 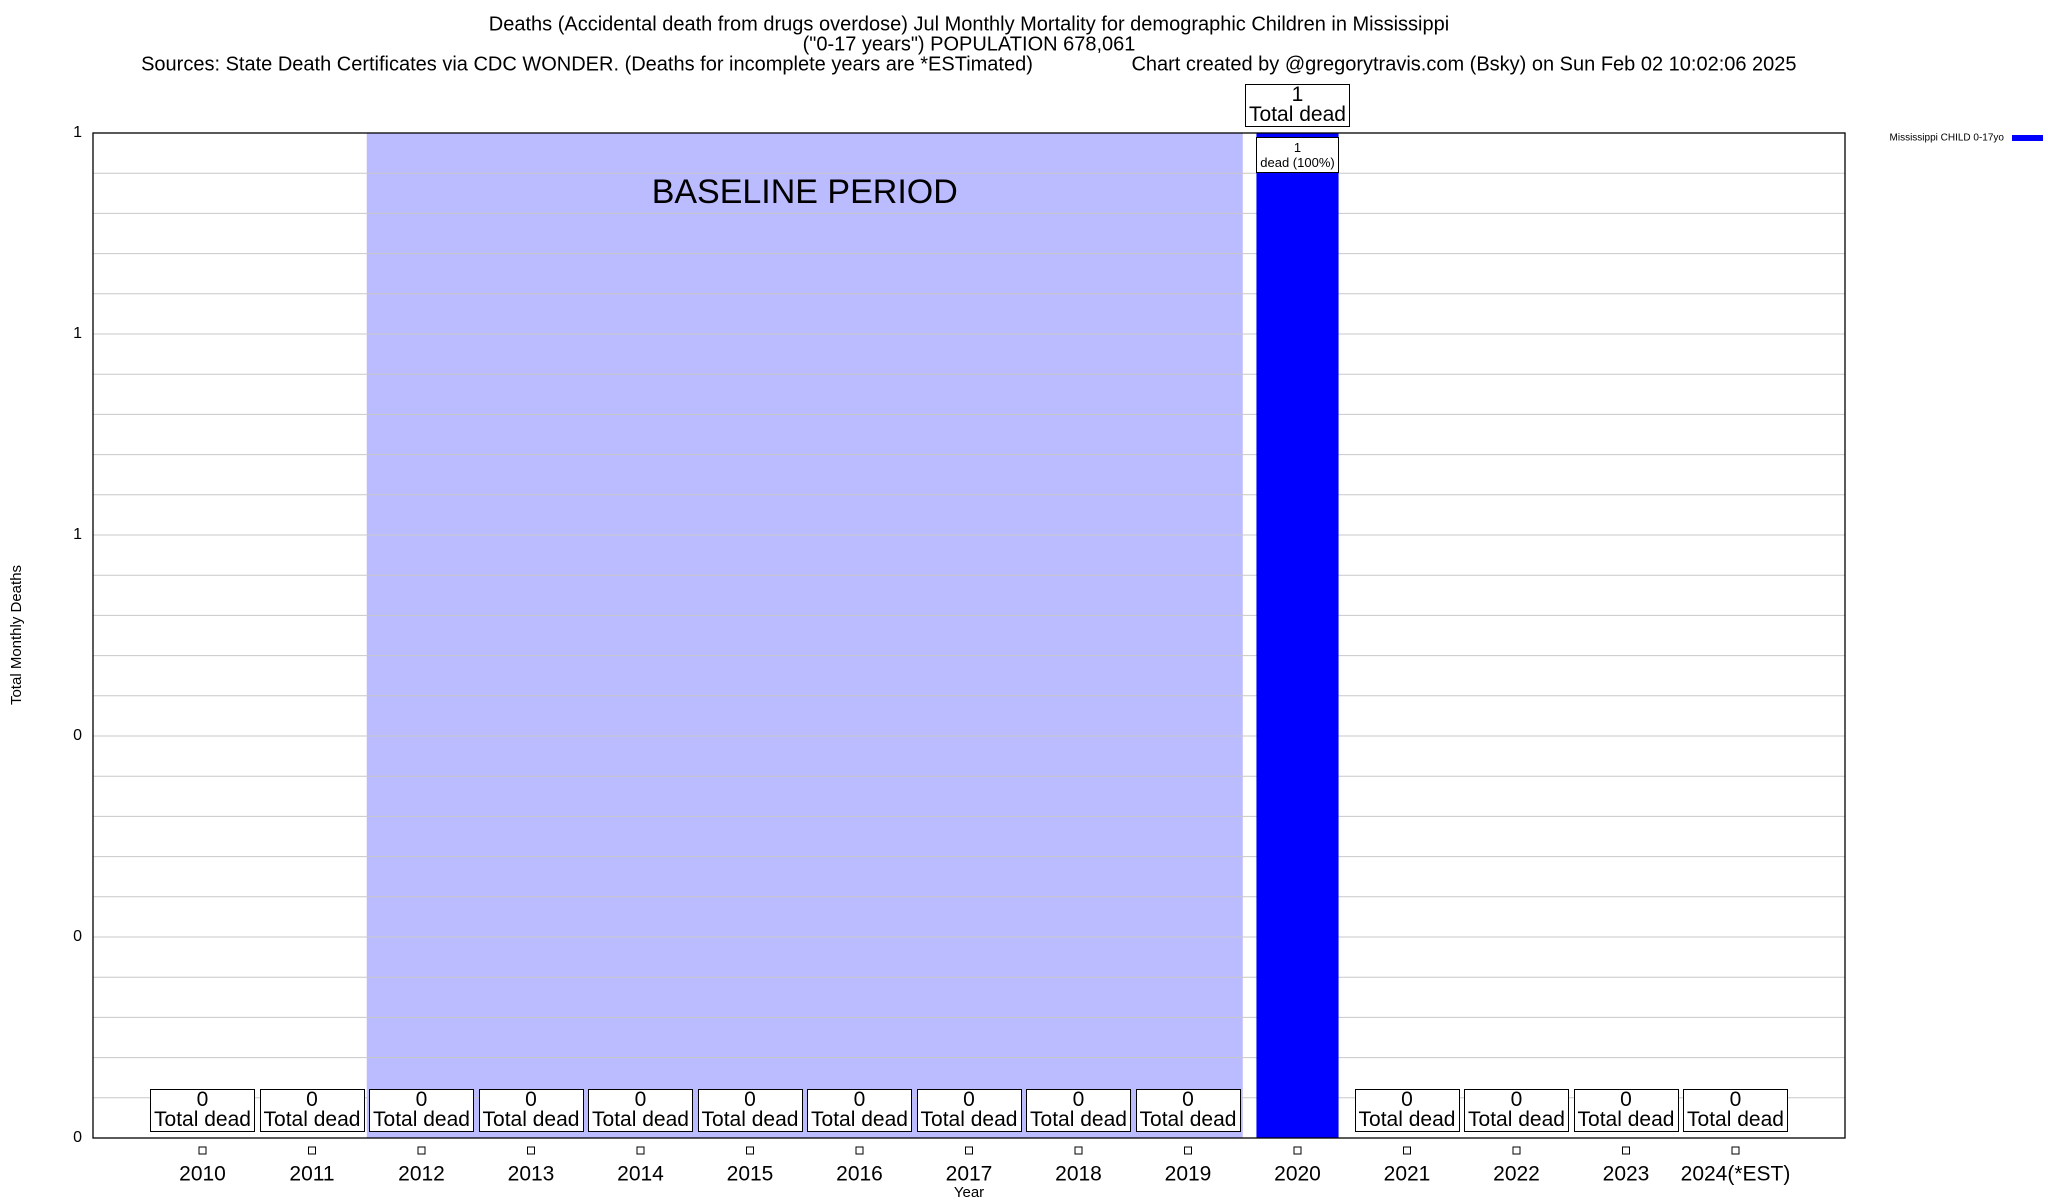 What do you see at coordinates (1947, 138) in the screenshot?
I see `legend-label: Mississippi CHILD 0-17yo` at bounding box center [1947, 138].